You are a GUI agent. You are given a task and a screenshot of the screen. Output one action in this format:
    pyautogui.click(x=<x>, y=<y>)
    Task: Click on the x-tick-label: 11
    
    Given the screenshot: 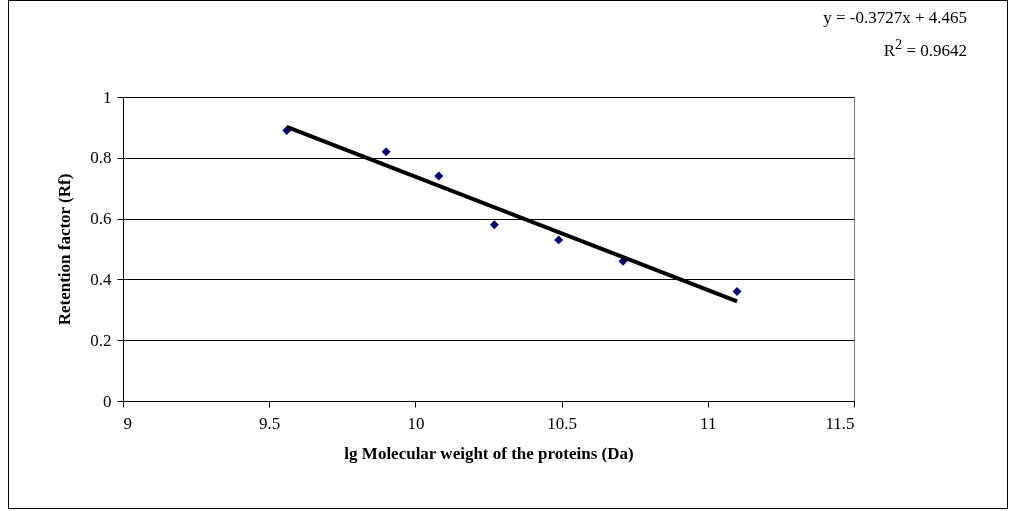 What is the action you would take?
    pyautogui.click(x=708, y=423)
    